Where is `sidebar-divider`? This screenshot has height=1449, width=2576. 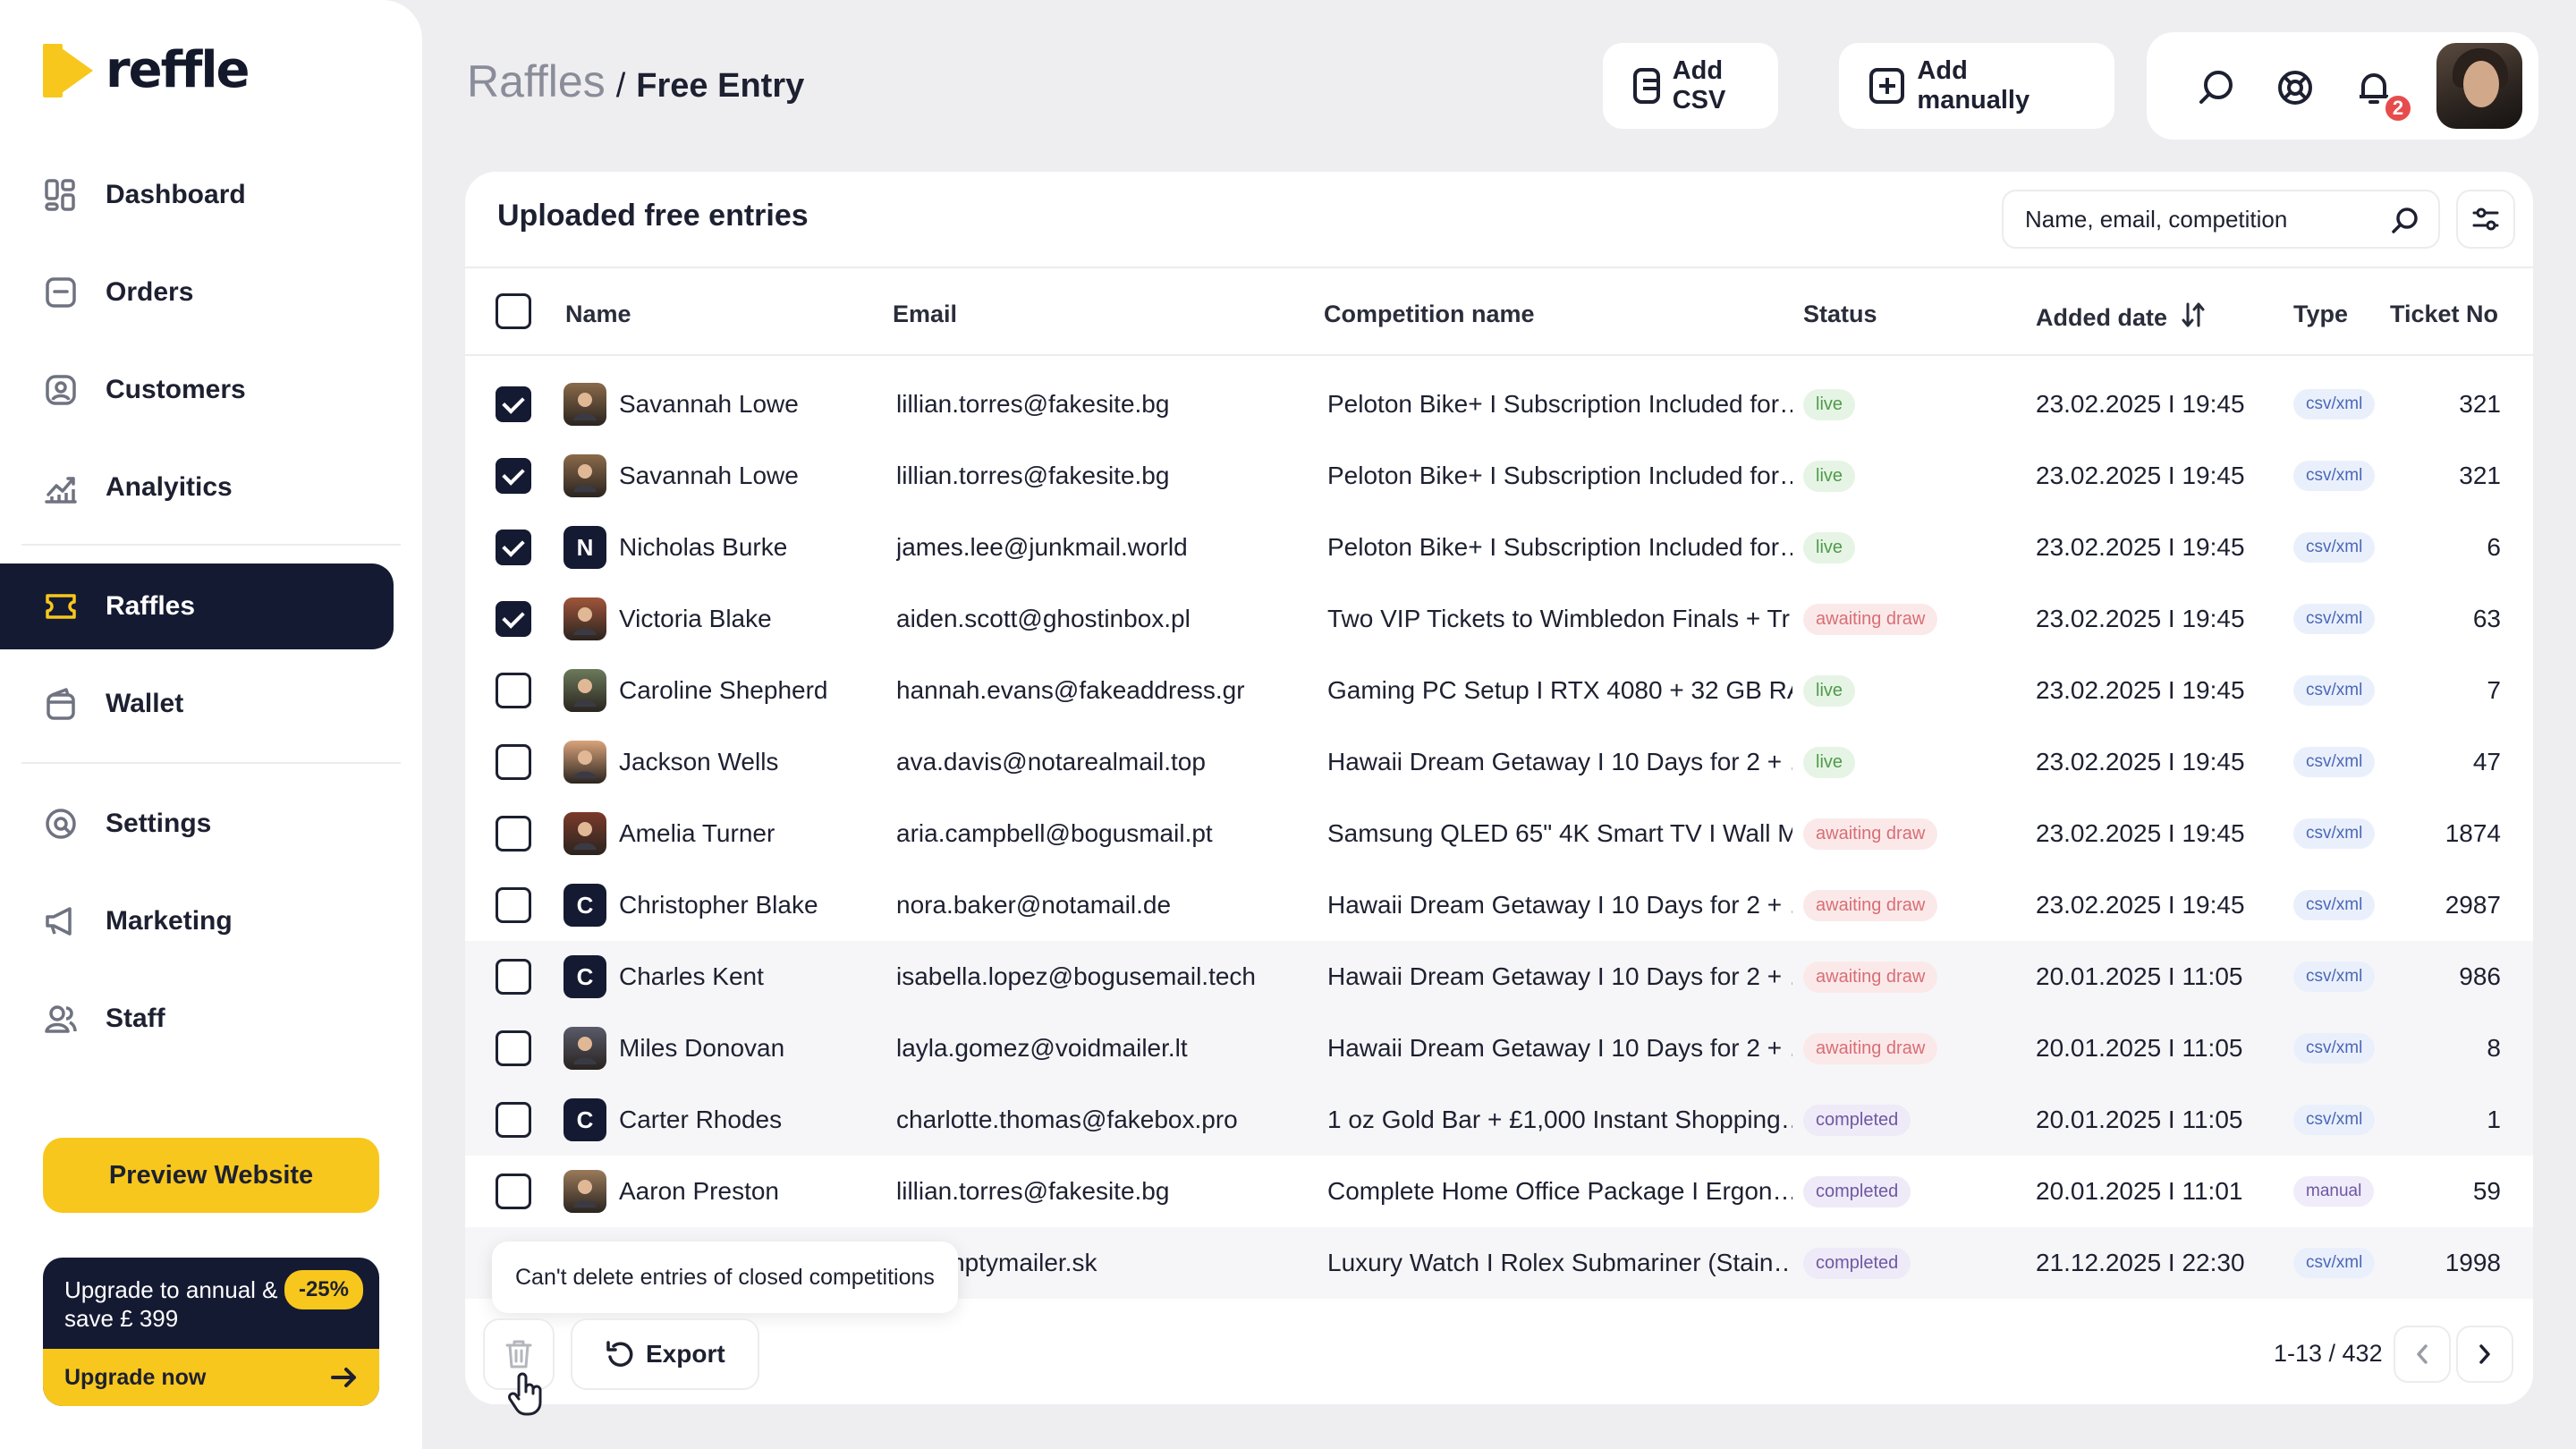
sidebar-divider is located at coordinates (211, 545).